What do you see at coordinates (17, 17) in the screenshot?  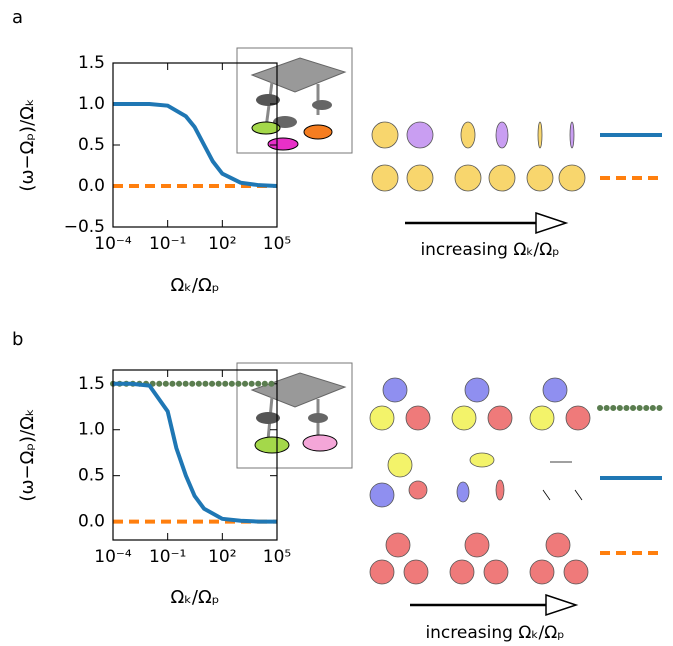 I see `panel-label: a` at bounding box center [17, 17].